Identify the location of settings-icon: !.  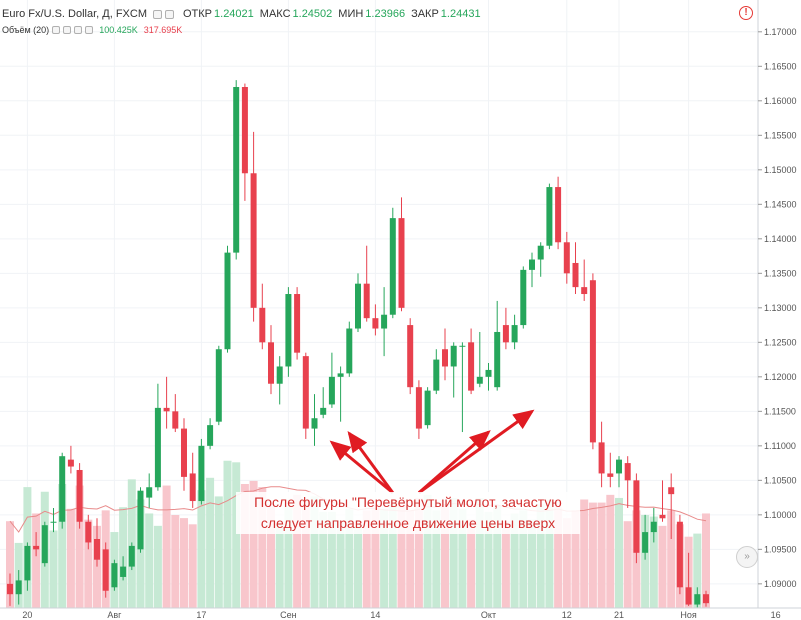
(746, 13).